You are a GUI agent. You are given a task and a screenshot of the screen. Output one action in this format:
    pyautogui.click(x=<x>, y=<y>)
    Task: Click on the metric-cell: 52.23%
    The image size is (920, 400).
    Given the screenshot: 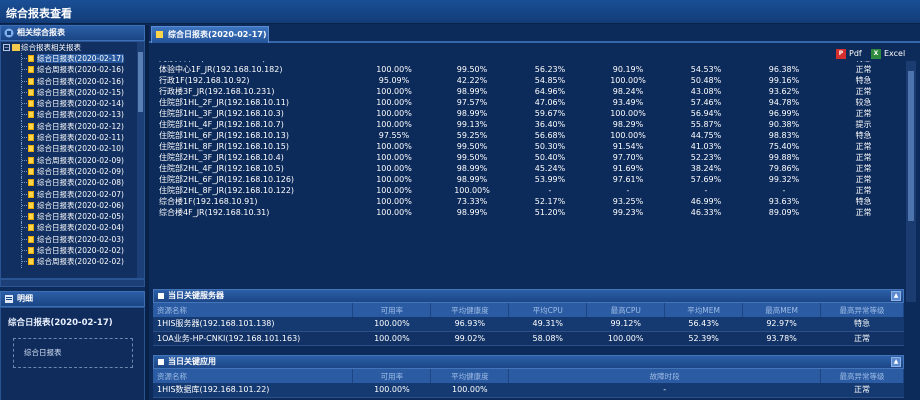 What is the action you would take?
    pyautogui.click(x=706, y=157)
    